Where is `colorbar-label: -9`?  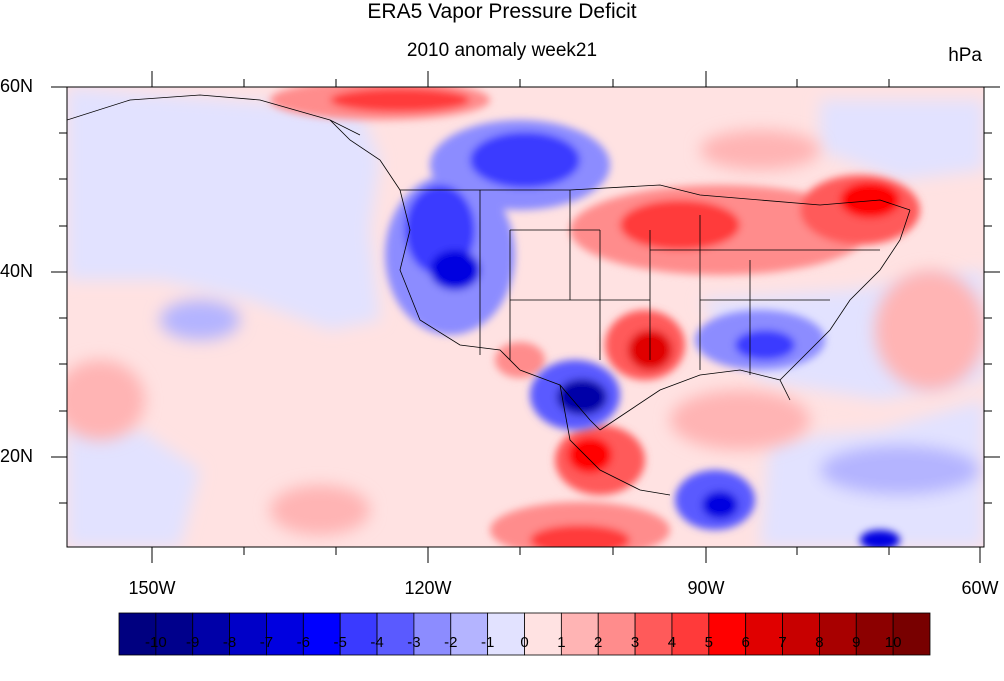
colorbar-label: -9 is located at coordinates (193, 642).